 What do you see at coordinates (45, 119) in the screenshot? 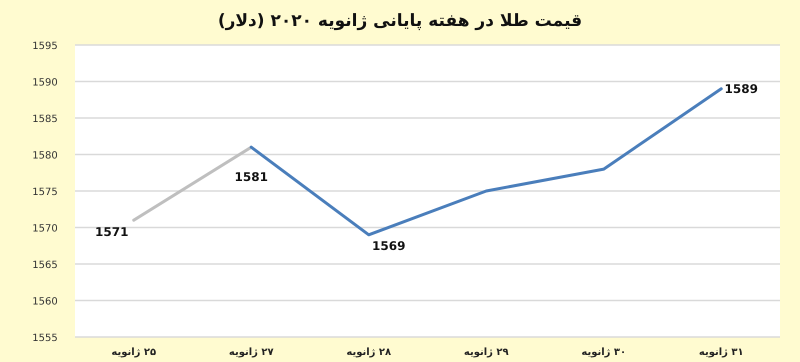
I see `y-tick-label: 1585` at bounding box center [45, 119].